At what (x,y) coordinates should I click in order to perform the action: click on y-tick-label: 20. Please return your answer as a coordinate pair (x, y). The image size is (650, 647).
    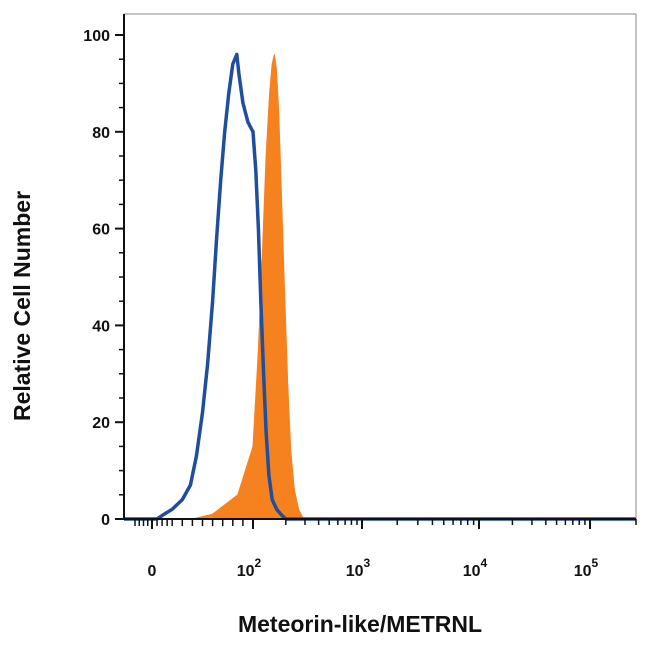
    Looking at the image, I should click on (101, 423).